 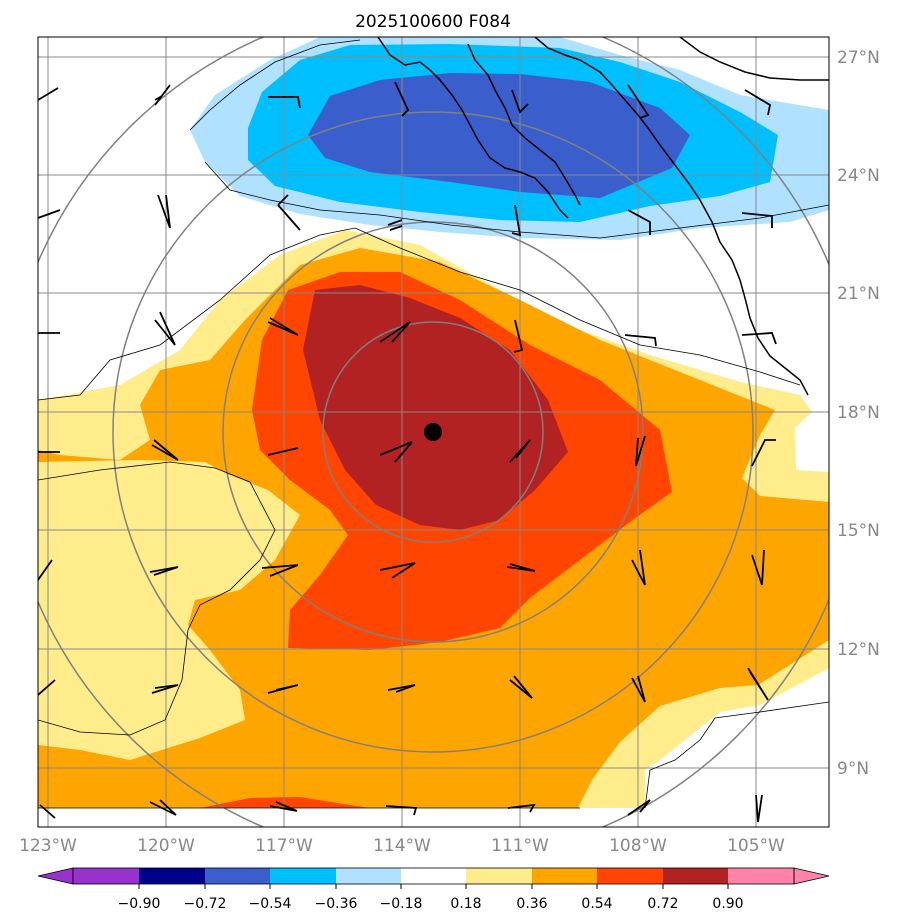 I want to click on colorbar-tick-label: 0.72, so click(x=662, y=904).